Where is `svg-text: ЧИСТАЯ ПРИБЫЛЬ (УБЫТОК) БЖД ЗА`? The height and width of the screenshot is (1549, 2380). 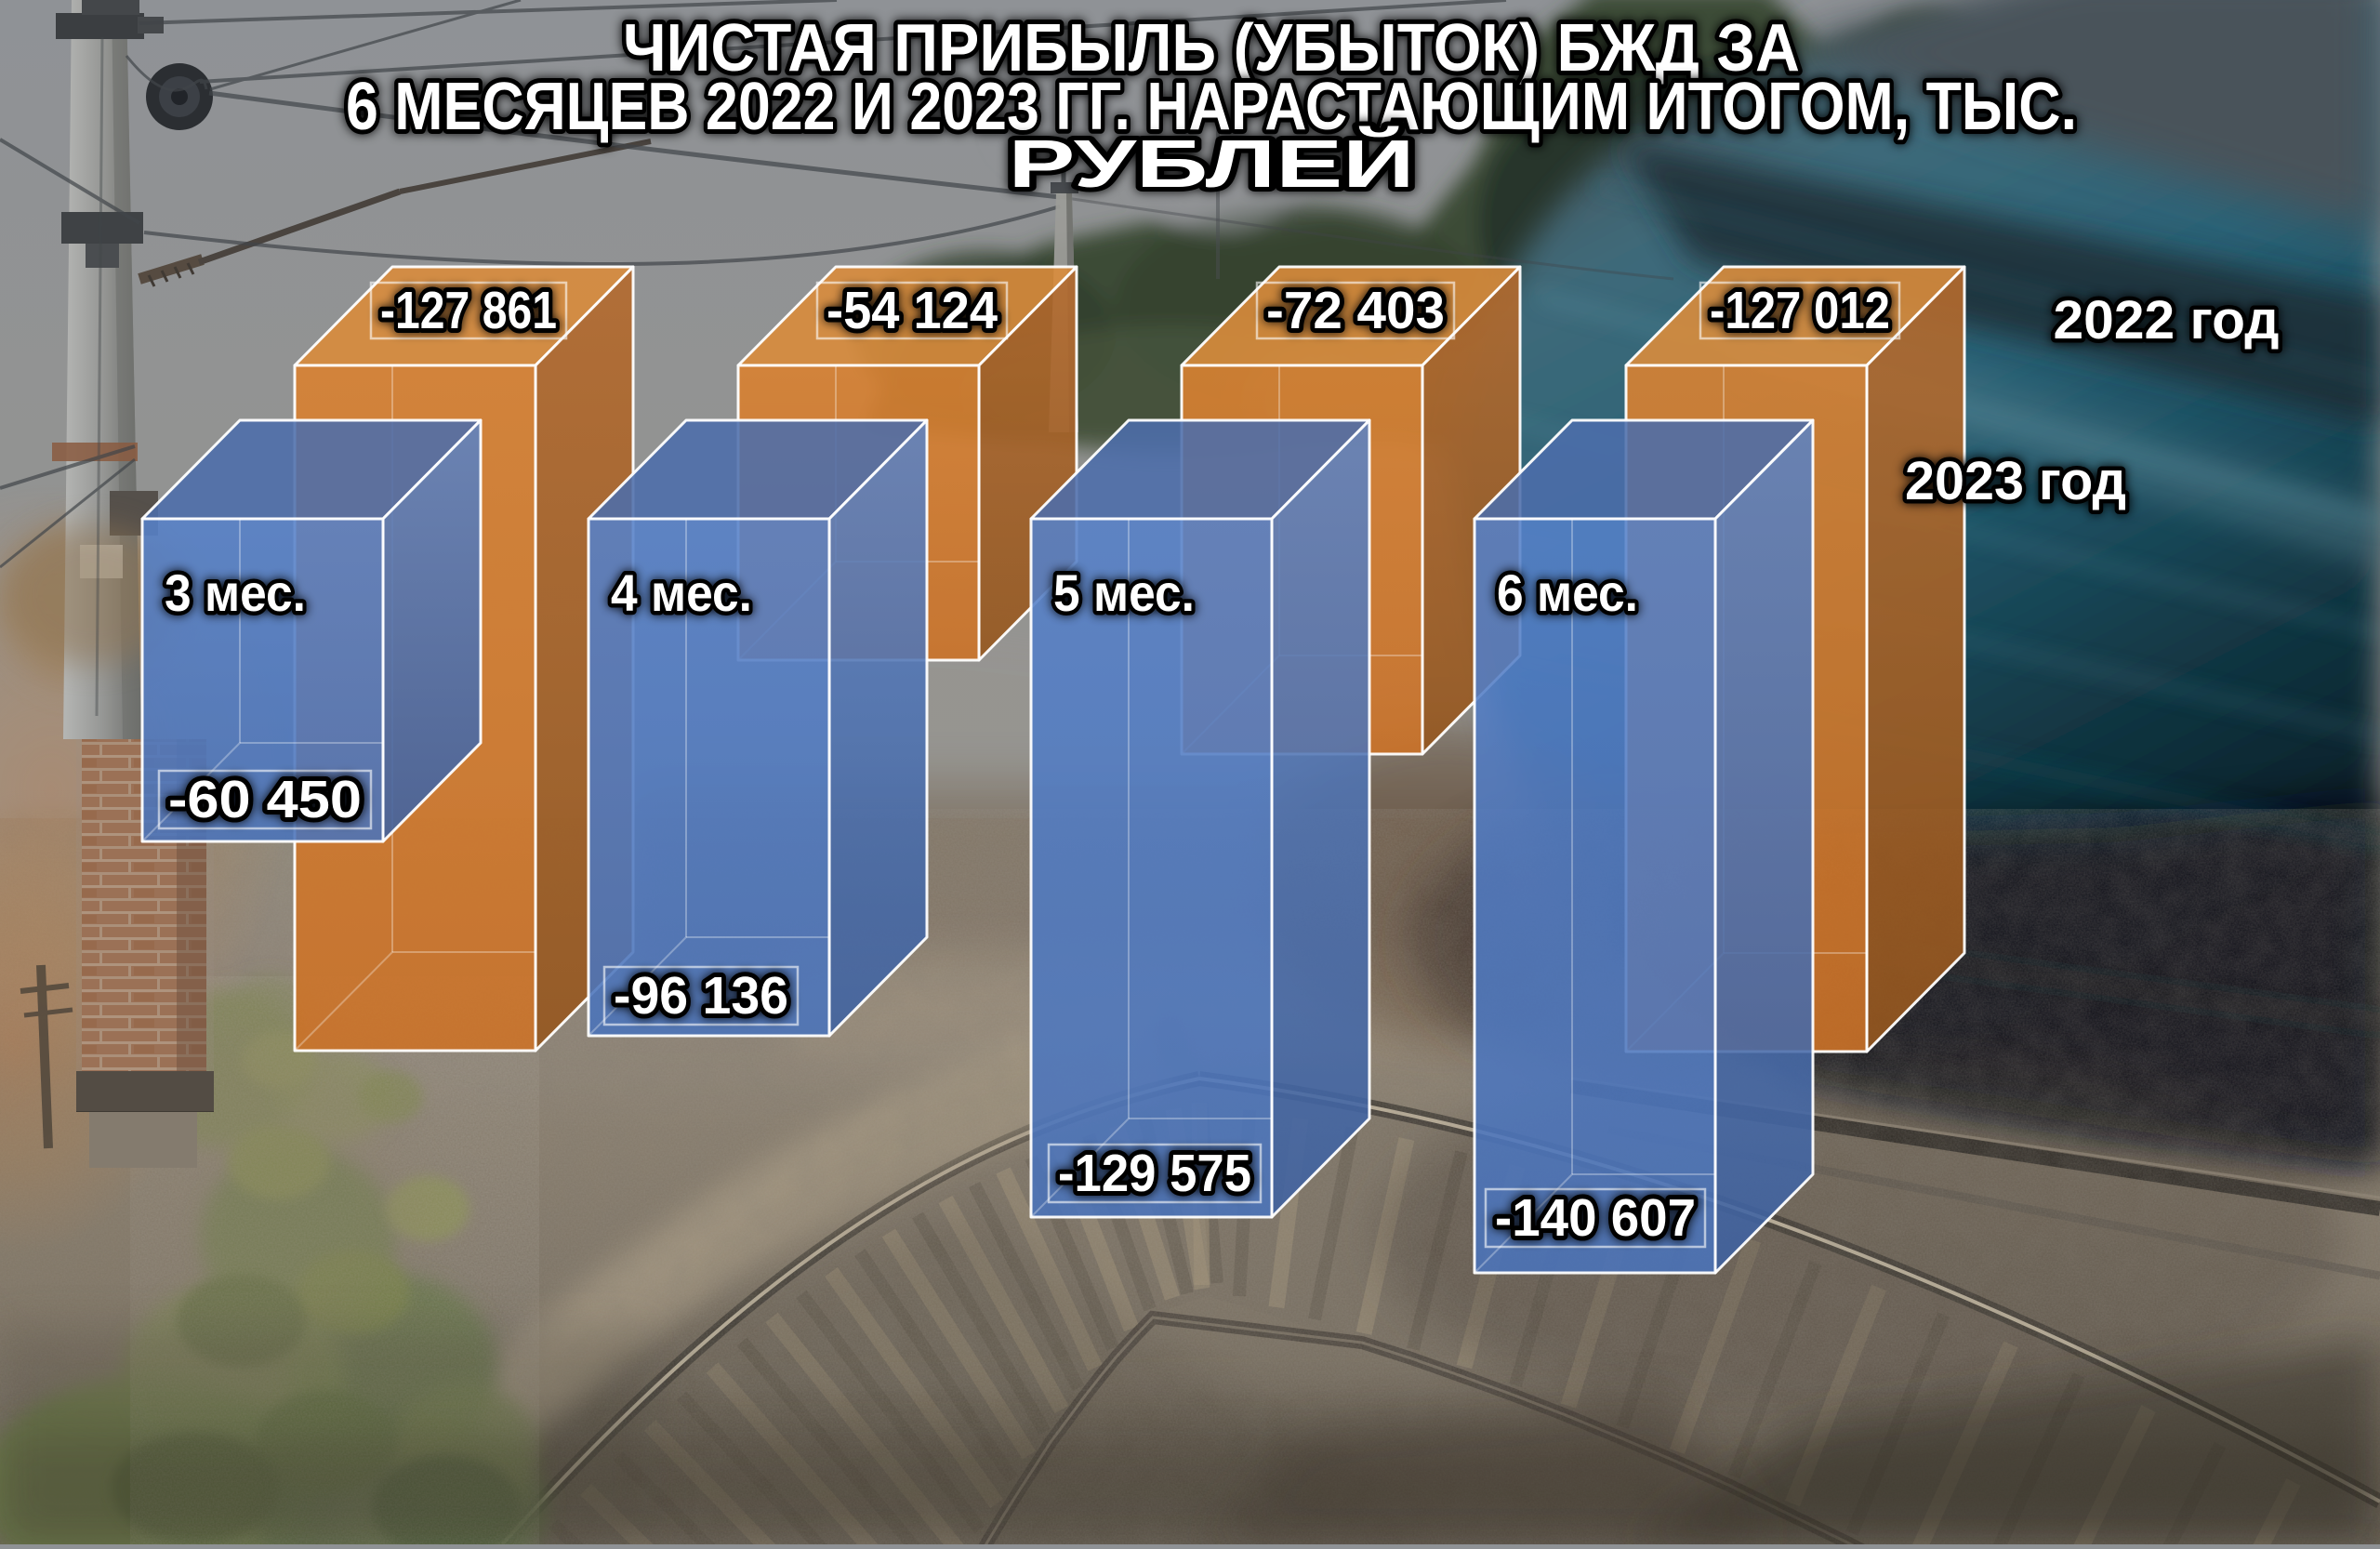
svg-text: ЧИСТАЯ ПРИБЫЛЬ (УБЫТОК) БЖД ЗА is located at coordinates (1211, 48).